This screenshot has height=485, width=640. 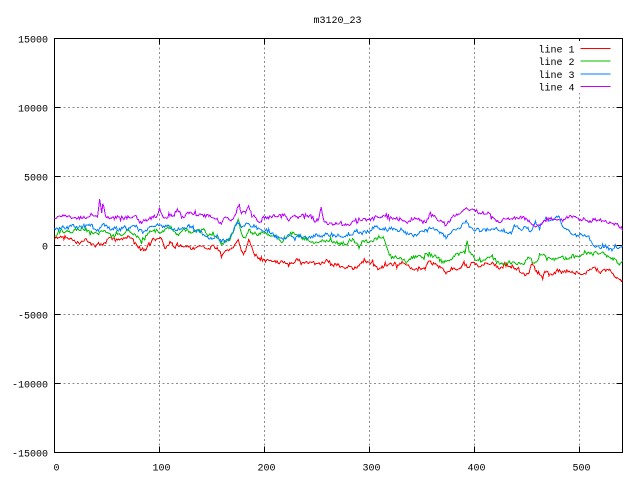 I want to click on svg-text: line 3, so click(x=556, y=76).